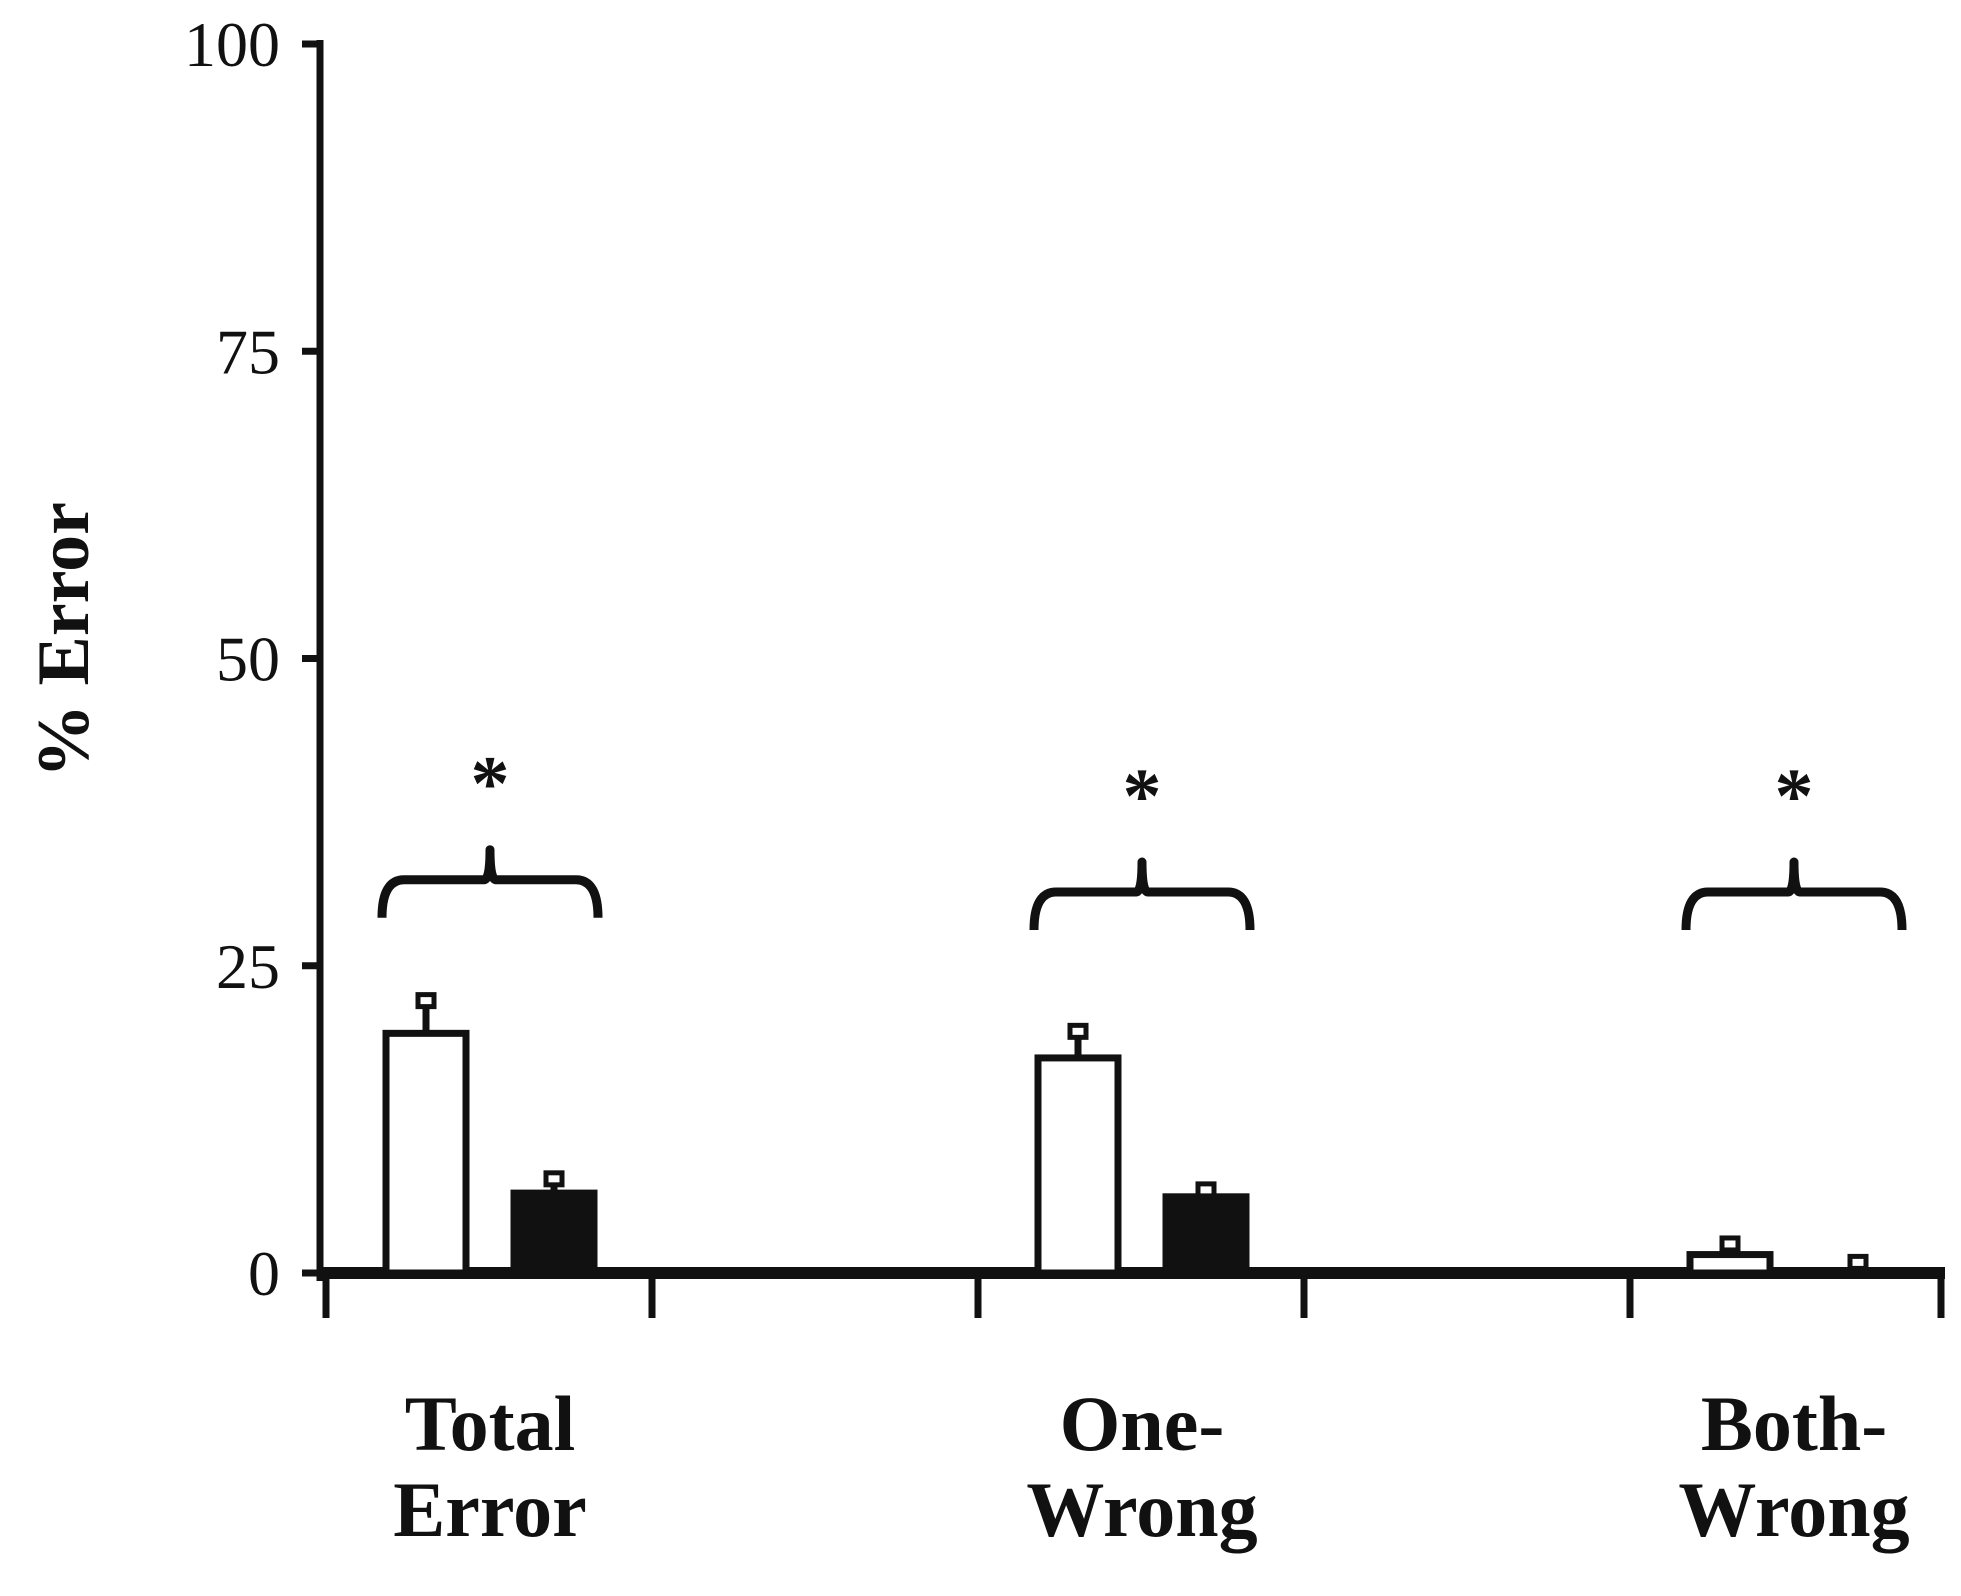  I want to click on y-axis-title: % Error, so click(64, 640).